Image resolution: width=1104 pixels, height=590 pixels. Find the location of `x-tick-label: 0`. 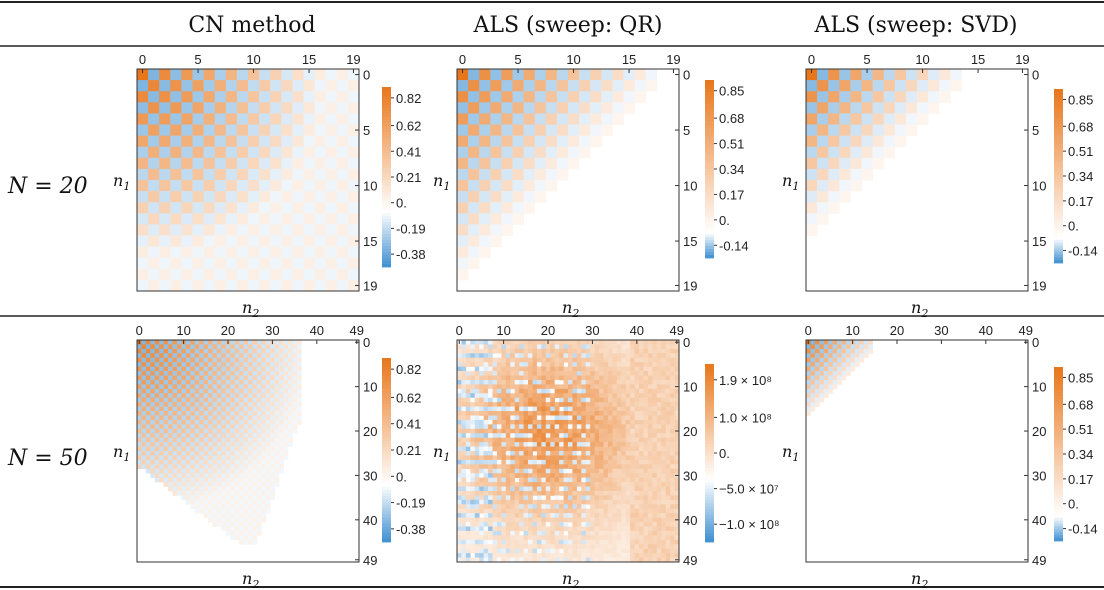

x-tick-label: 0 is located at coordinates (462, 59).